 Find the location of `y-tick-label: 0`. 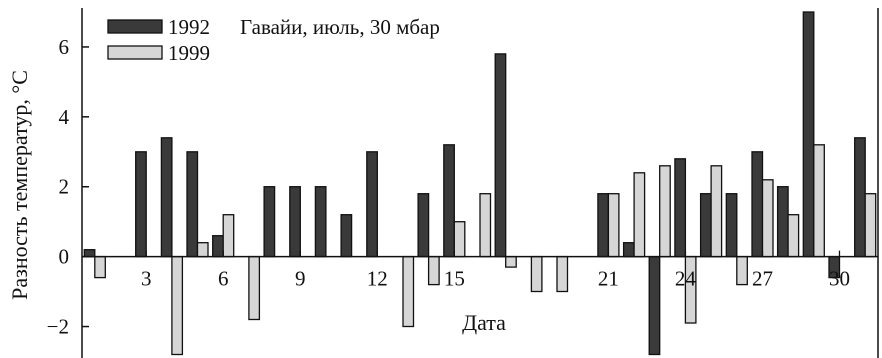

y-tick-label: 0 is located at coordinates (64, 257).